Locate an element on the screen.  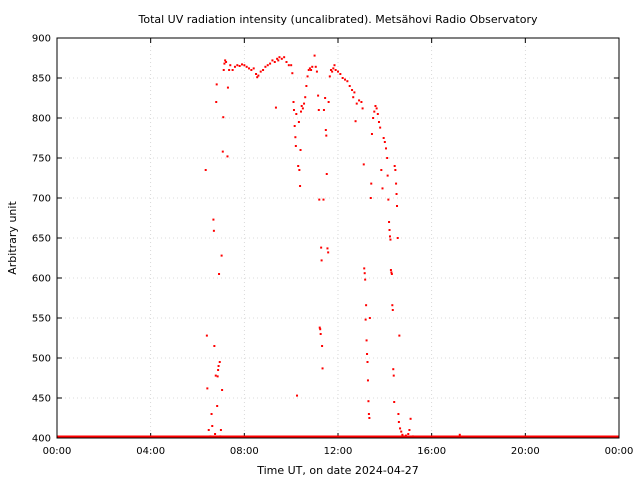
y-tick-label: 400 is located at coordinates (41, 439).